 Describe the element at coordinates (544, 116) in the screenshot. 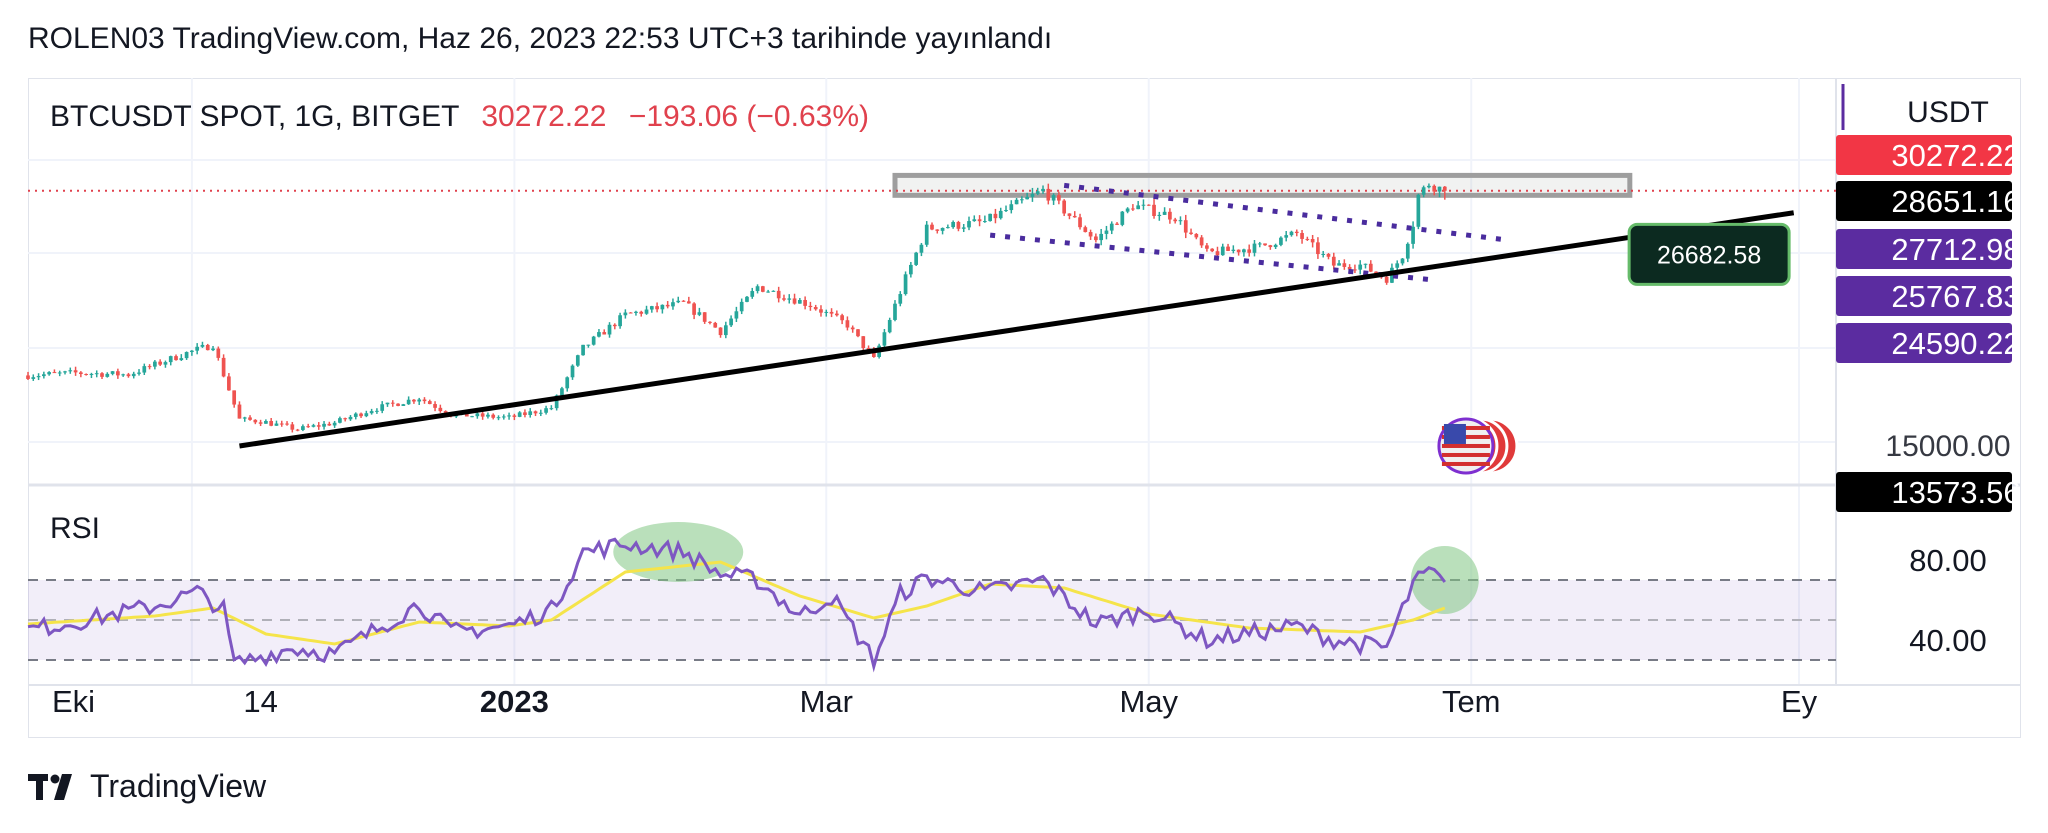

I see `legend-last-price: 30272.22` at that location.